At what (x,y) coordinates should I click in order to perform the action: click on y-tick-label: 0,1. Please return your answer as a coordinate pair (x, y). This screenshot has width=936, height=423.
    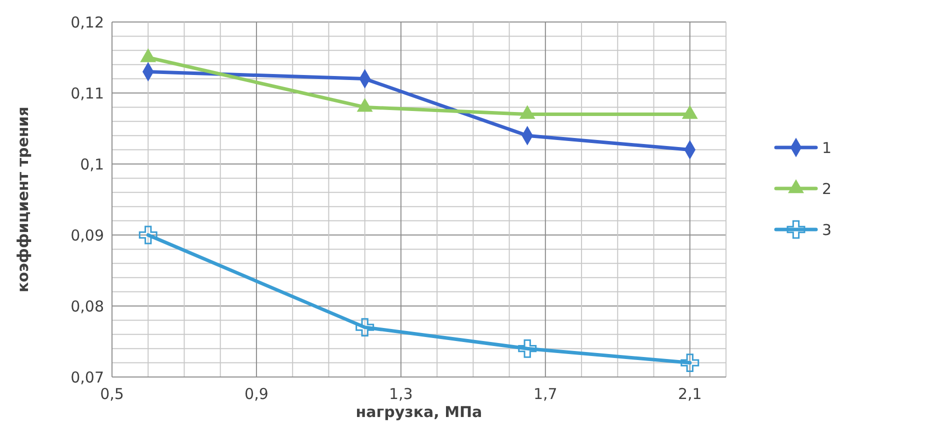
    Looking at the image, I should click on (92, 164).